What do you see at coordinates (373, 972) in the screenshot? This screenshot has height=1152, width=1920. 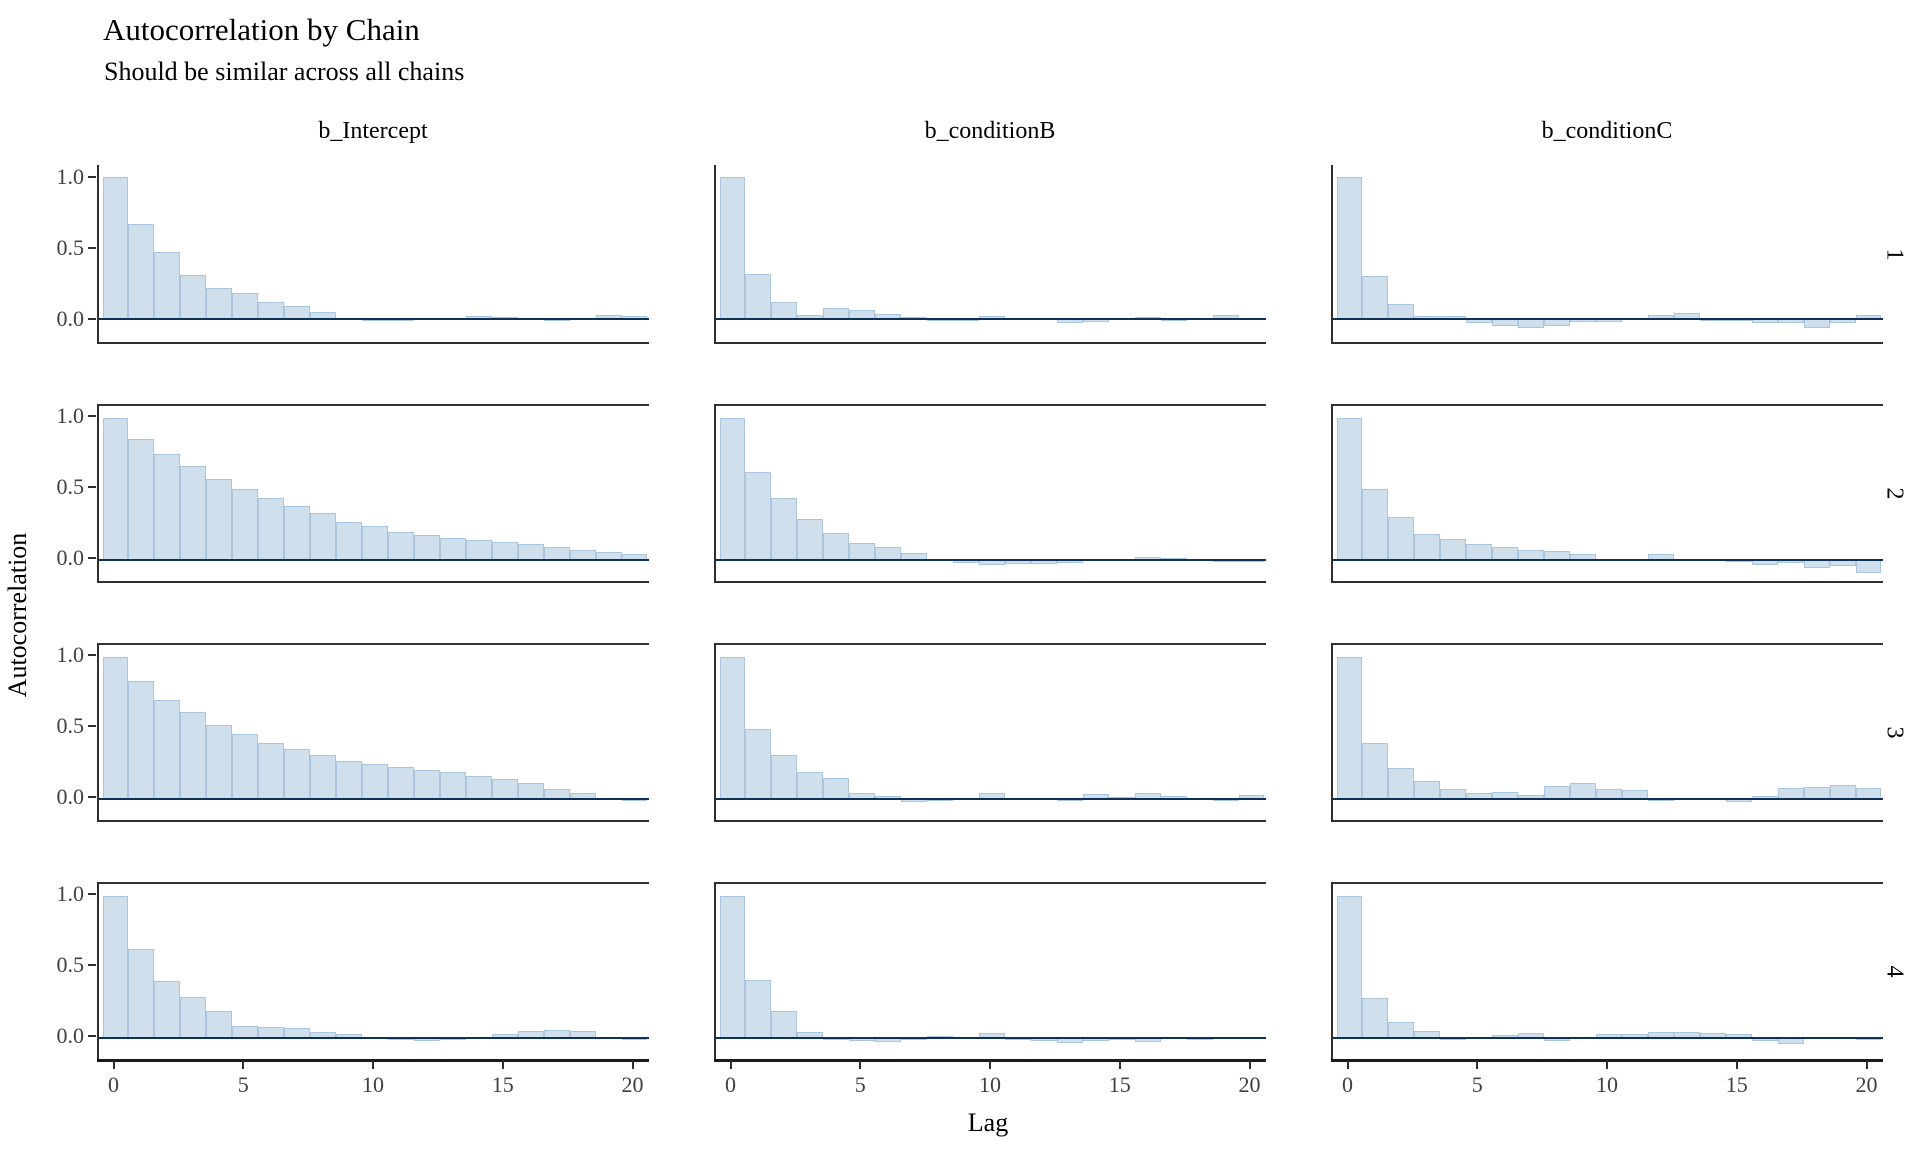 I see `acf-panel-b_Intercept-chain4` at bounding box center [373, 972].